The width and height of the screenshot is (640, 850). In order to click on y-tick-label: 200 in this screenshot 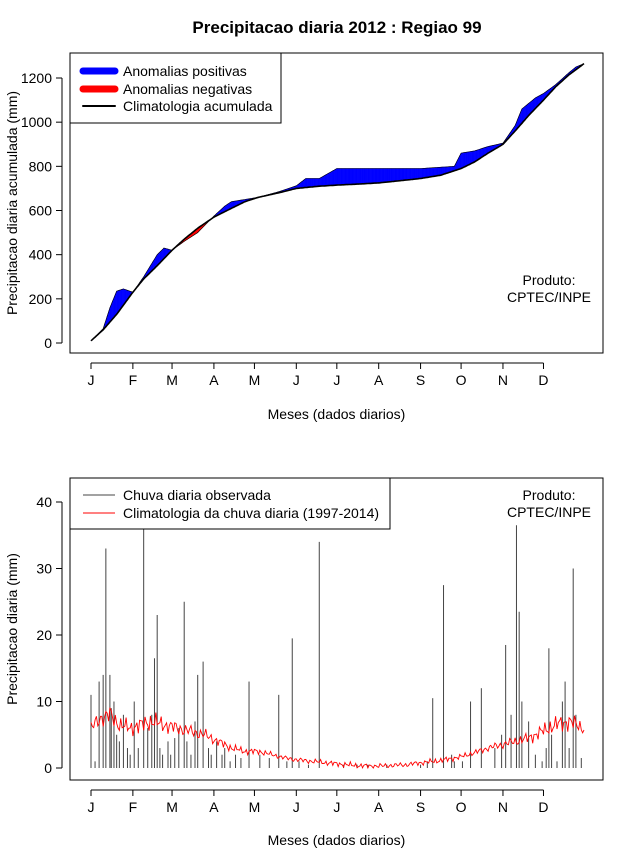, I will do `click(41, 299)`.